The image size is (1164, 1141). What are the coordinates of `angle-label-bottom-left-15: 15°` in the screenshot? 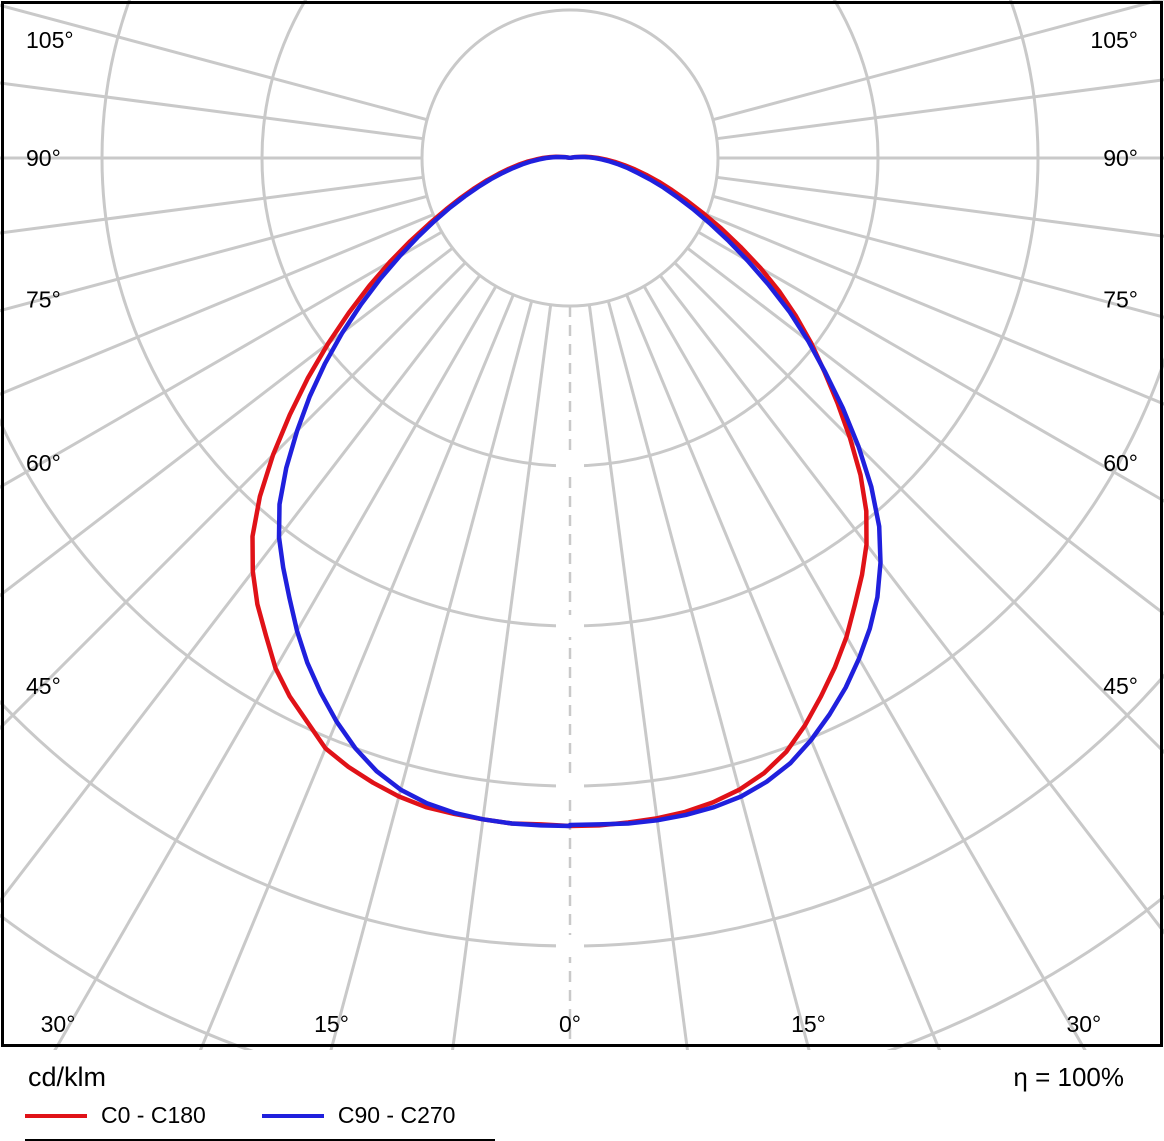 It's located at (331, 1024).